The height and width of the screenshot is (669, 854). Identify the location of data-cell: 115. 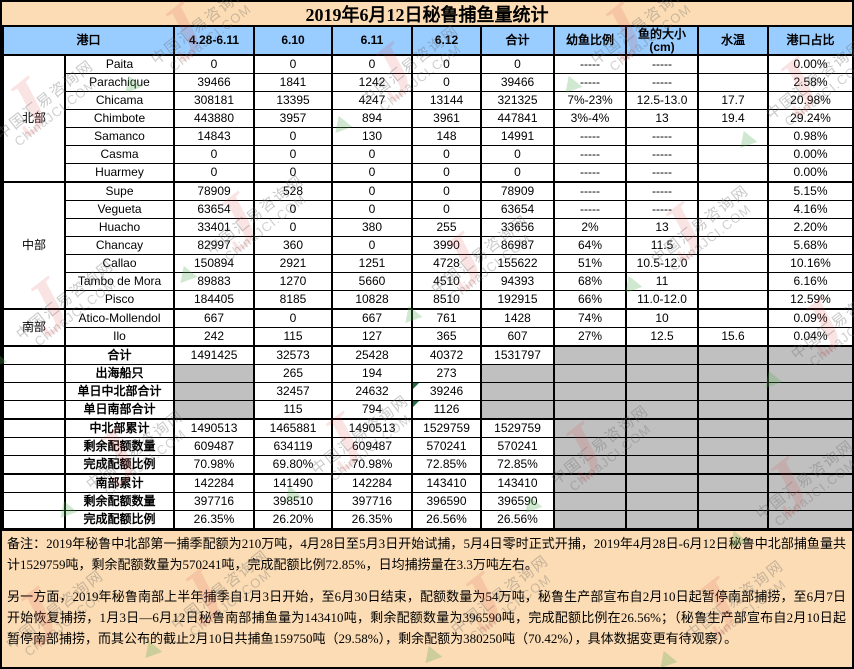
(293, 410).